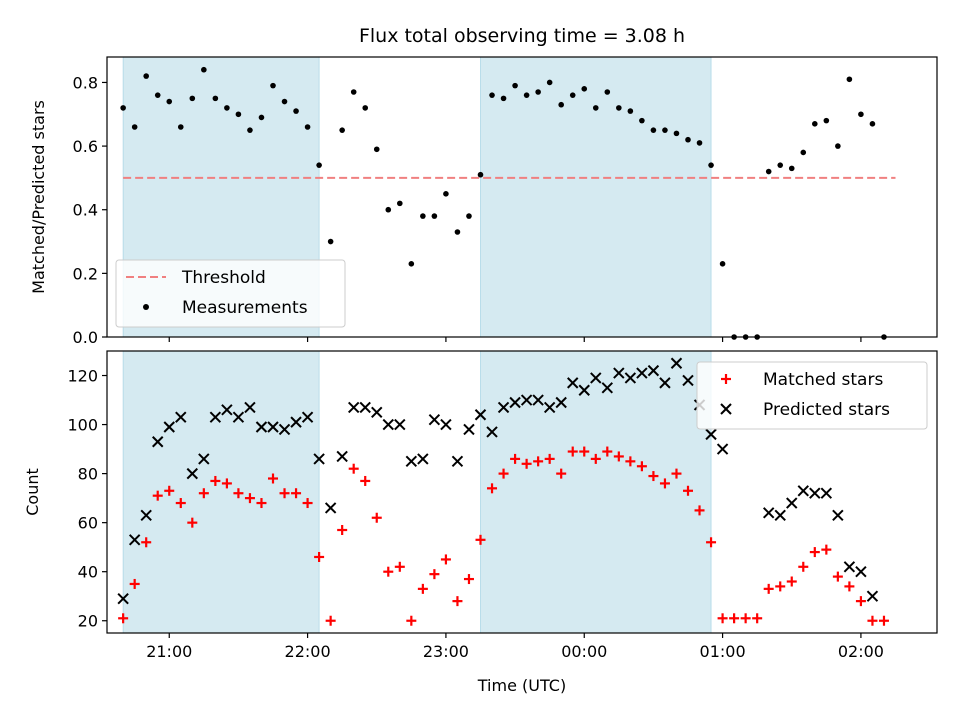 The height and width of the screenshot is (720, 960). Describe the element at coordinates (82, 376) in the screenshot. I see `y-tick-label: 120` at that location.